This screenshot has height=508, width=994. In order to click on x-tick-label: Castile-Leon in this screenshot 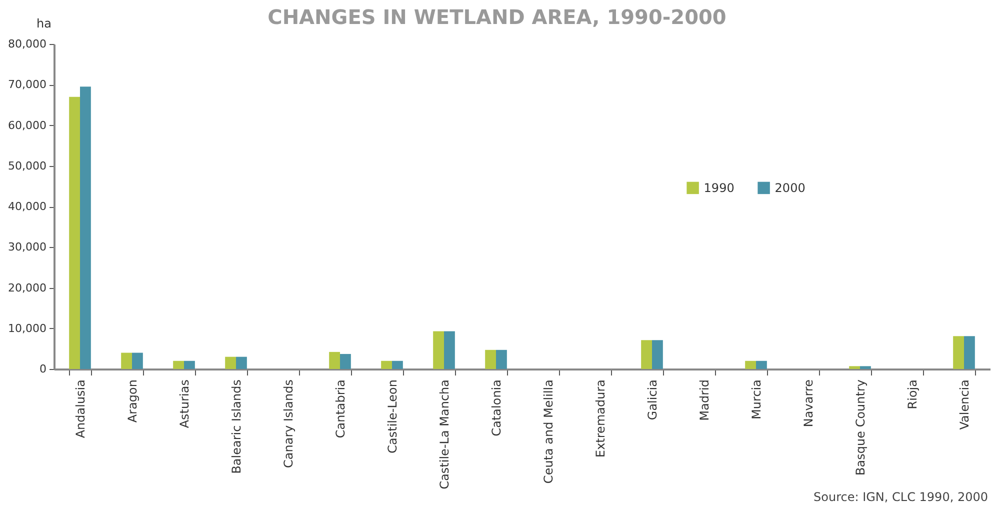, I will do `click(393, 417)`.